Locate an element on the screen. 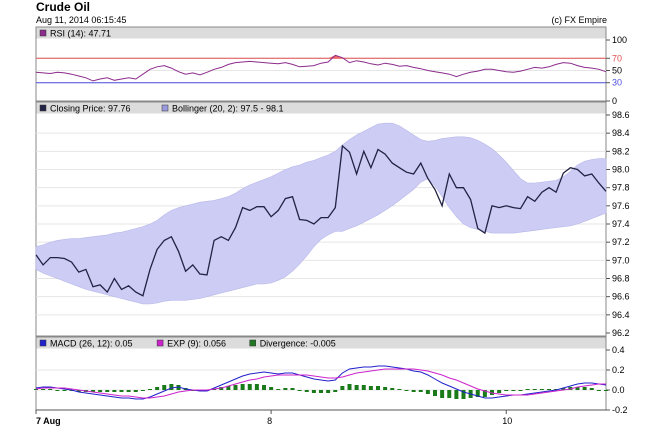  macd-ytick-label: 0.4 is located at coordinates (618, 350).